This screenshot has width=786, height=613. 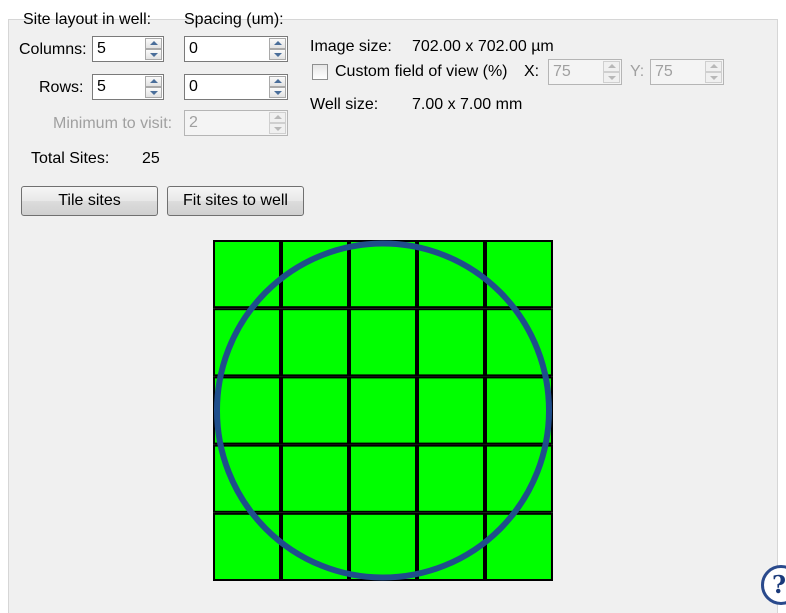 I want to click on panel-right-margin, so click(x=782, y=306).